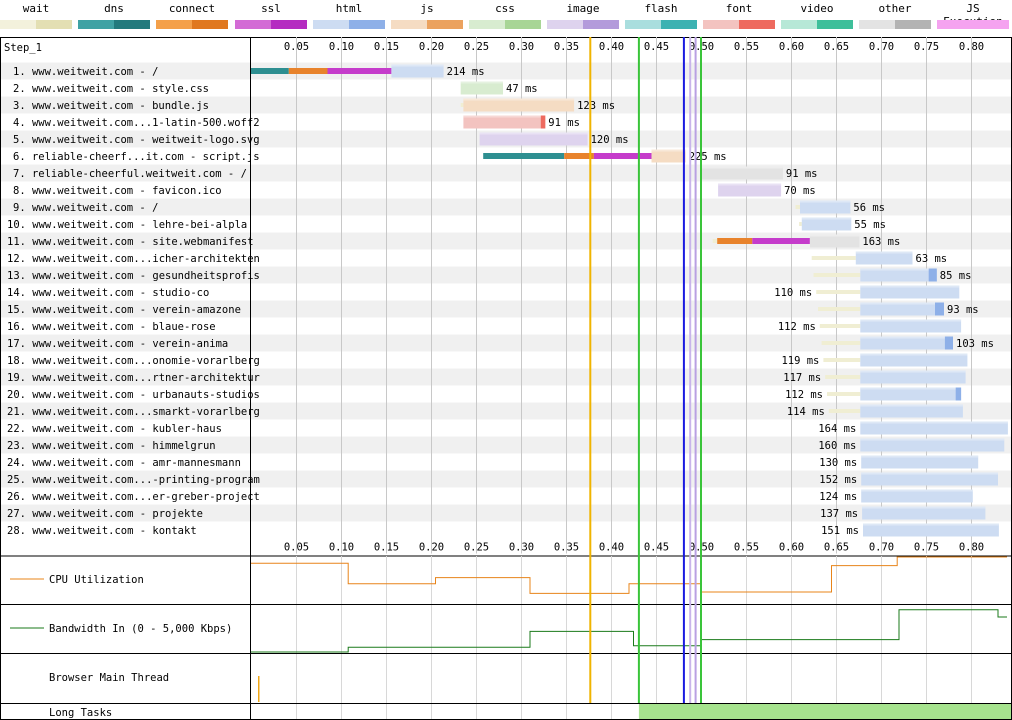 The image size is (1012, 720). I want to click on step-label: Step_1, so click(23, 48).